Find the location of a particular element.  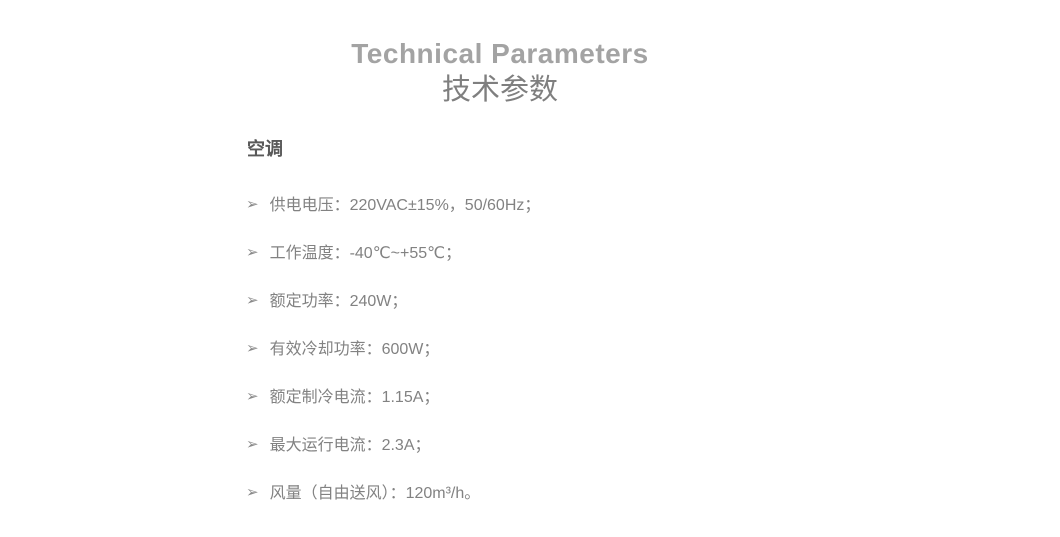

list-item: ➢ 工作温度：-40℃~+55℃； is located at coordinates (503, 254).